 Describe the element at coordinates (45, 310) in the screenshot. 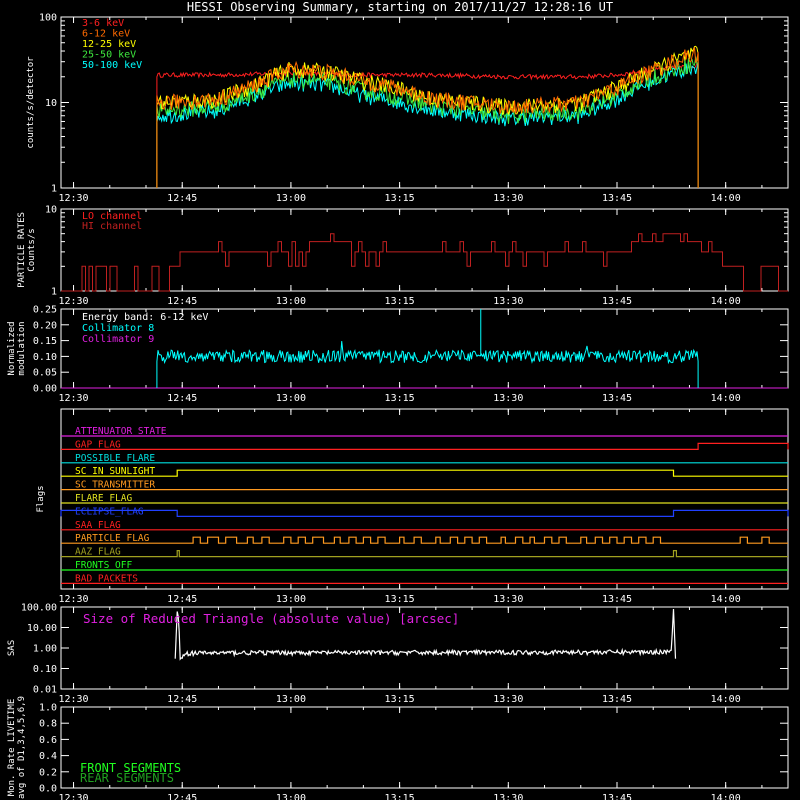

I see `y-tick-label: 0.25` at that location.